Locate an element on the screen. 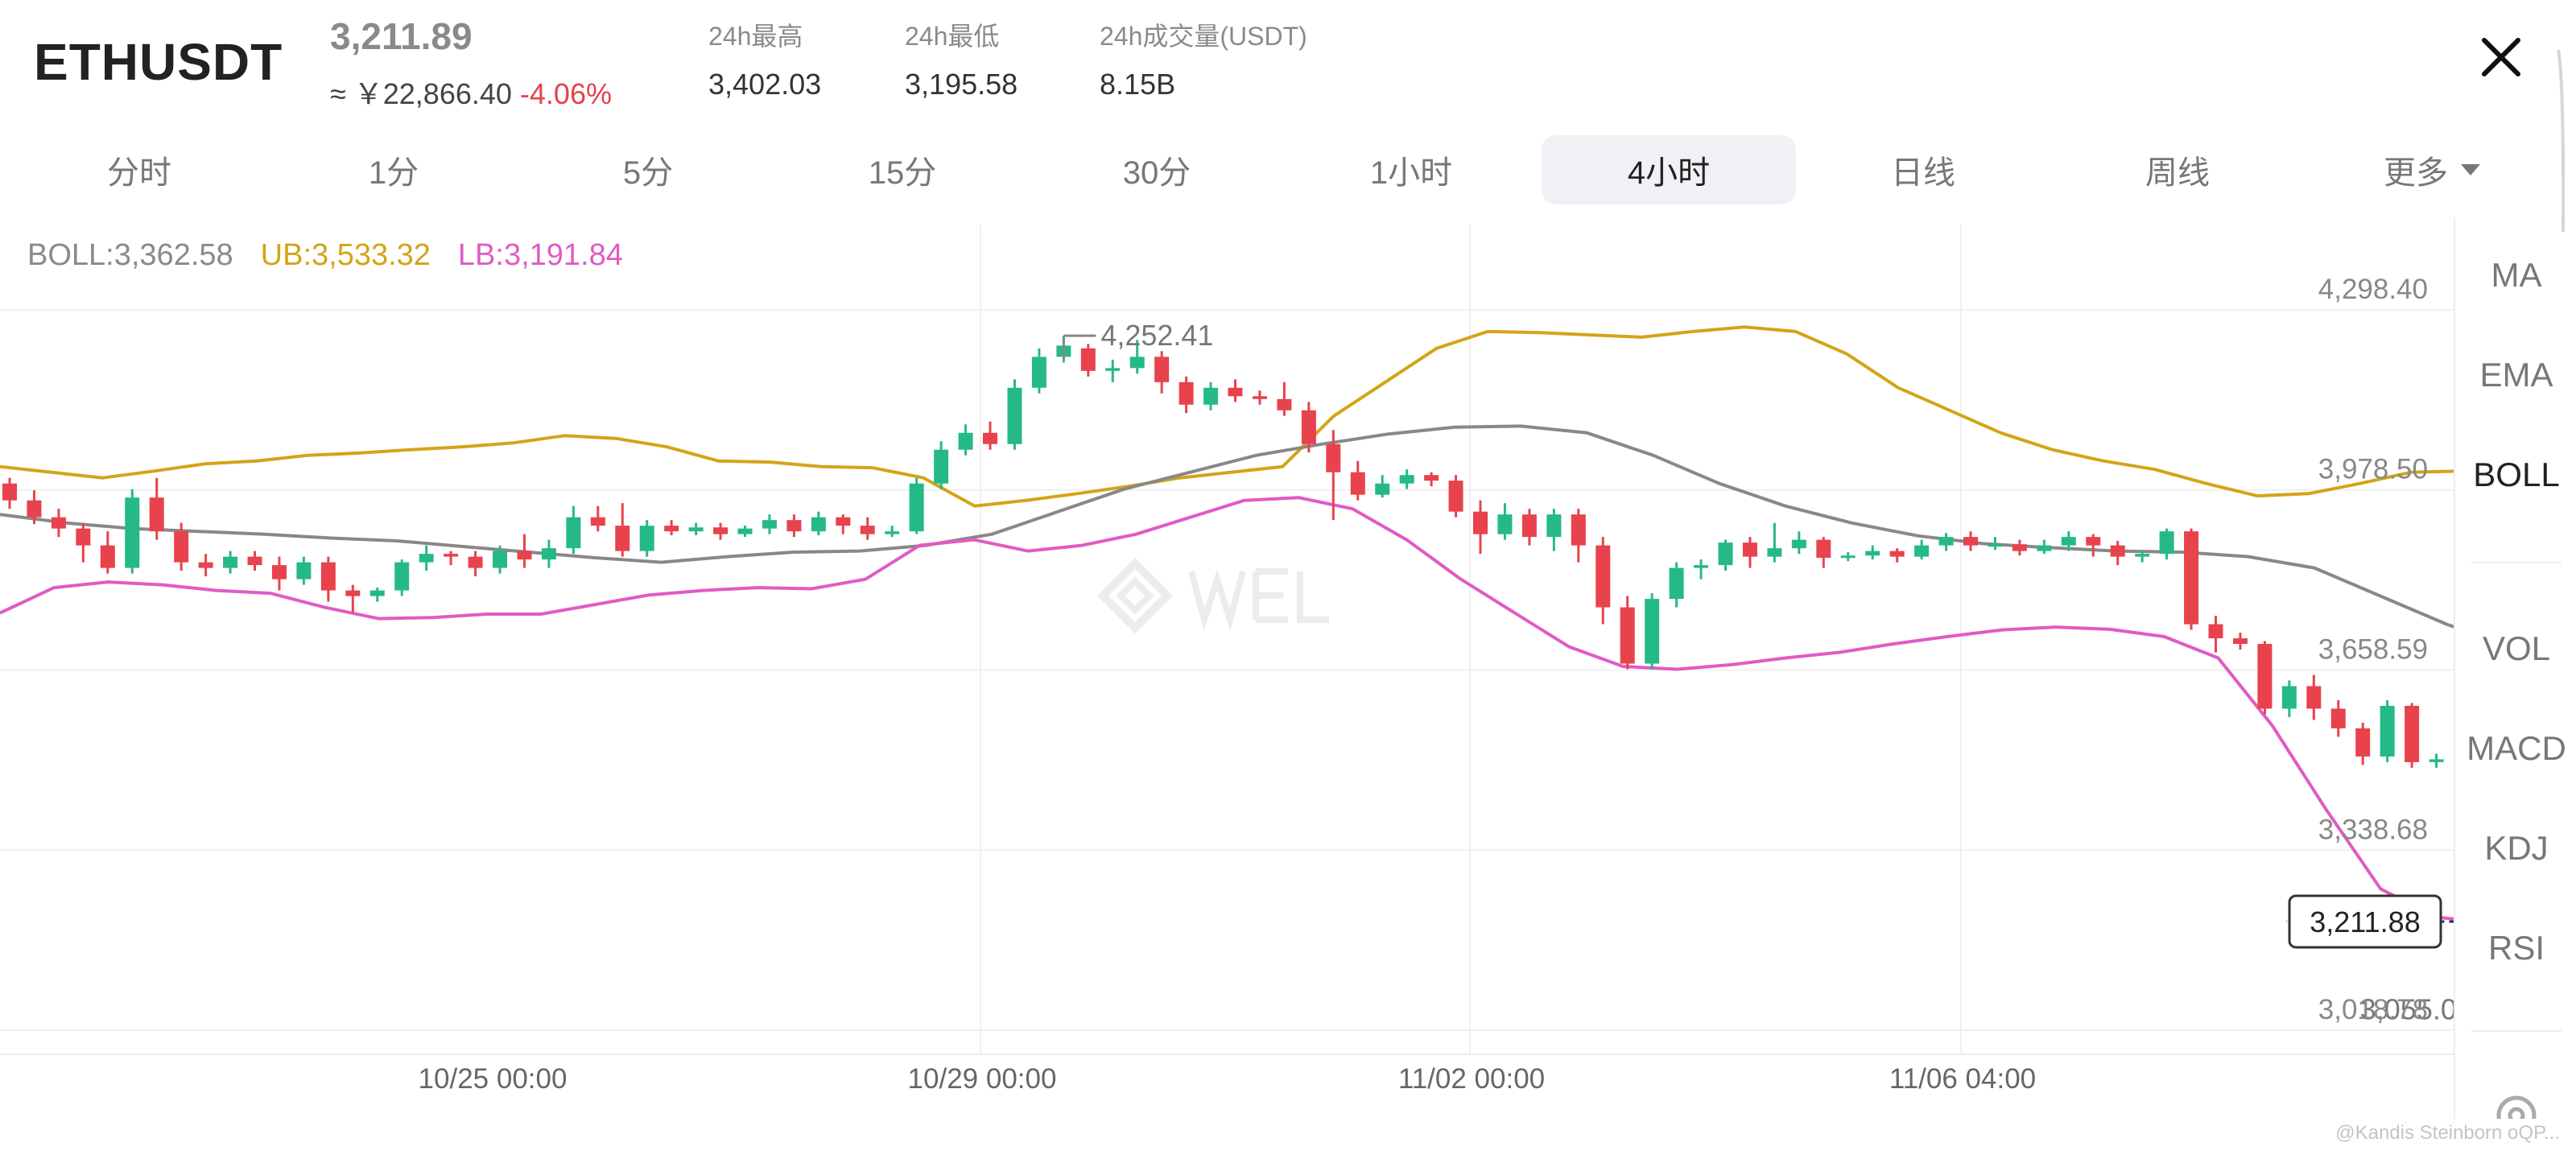 This screenshot has height=1159, width=2576. close-icon is located at coordinates (2501, 57).